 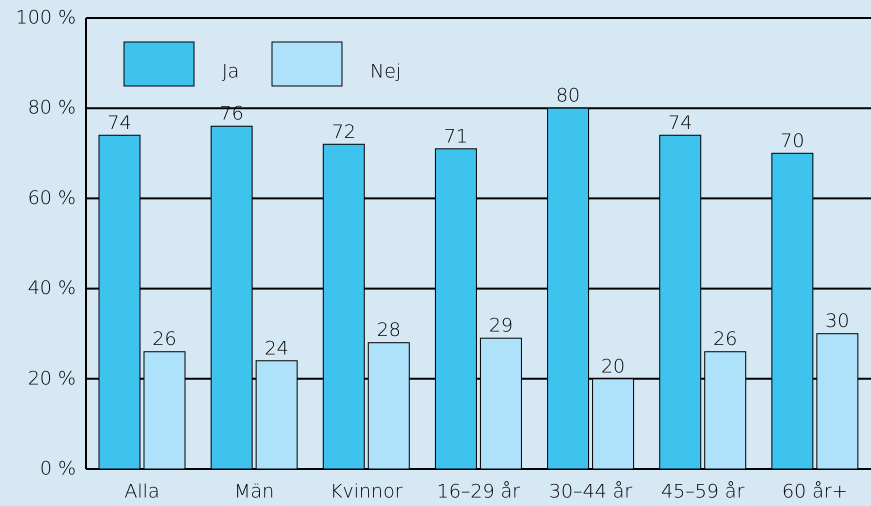 I want to click on x-tick-label: Kvinnor, so click(x=366, y=492).